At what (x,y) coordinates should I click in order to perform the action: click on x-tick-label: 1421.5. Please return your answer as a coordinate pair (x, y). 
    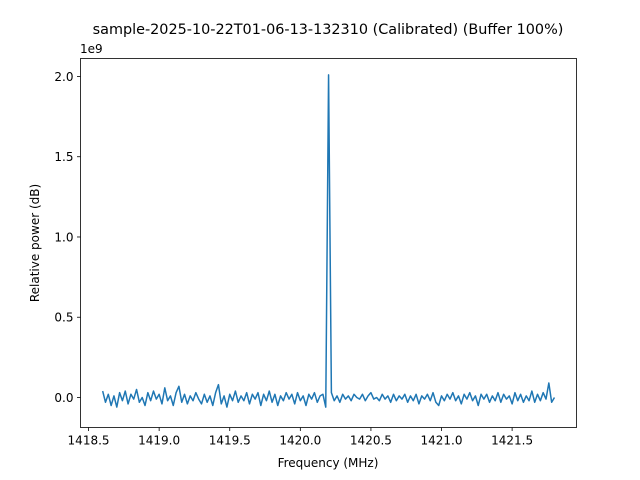
    Looking at the image, I should click on (512, 441).